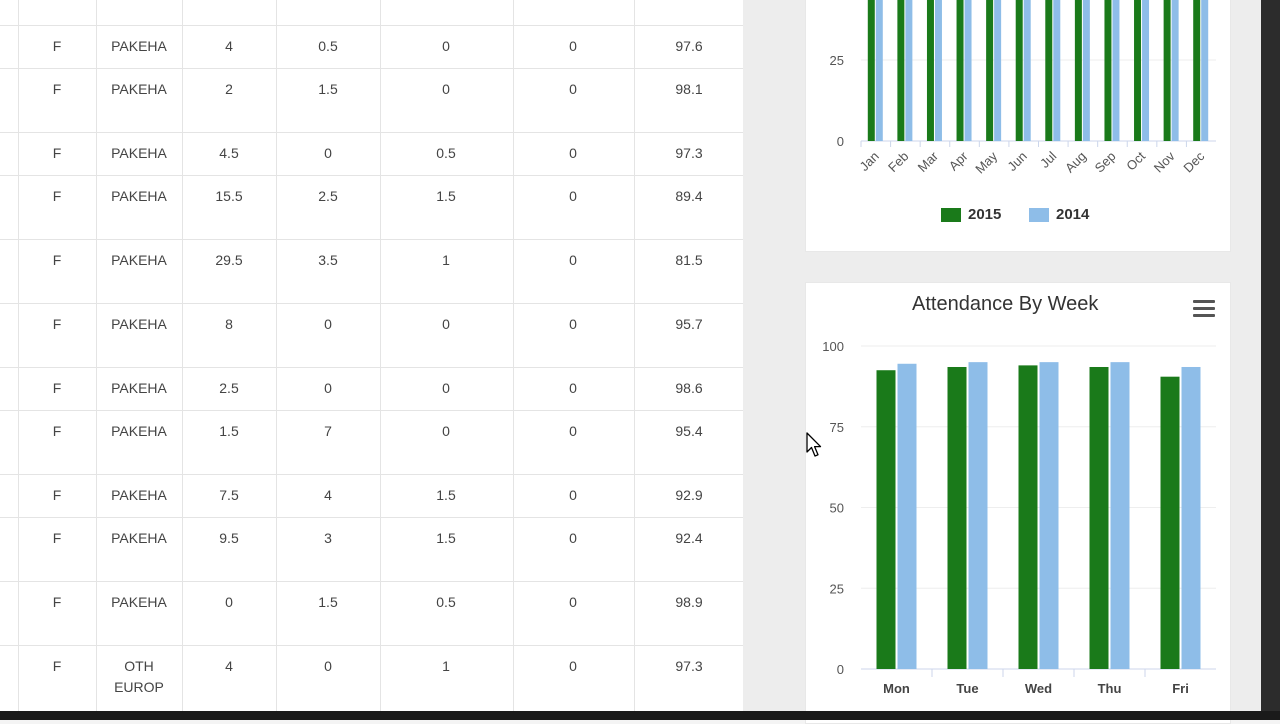 Image resolution: width=1280 pixels, height=724 pixels. Describe the element at coordinates (1175, 70) in the screenshot. I see `bar-2014-Nov` at that location.